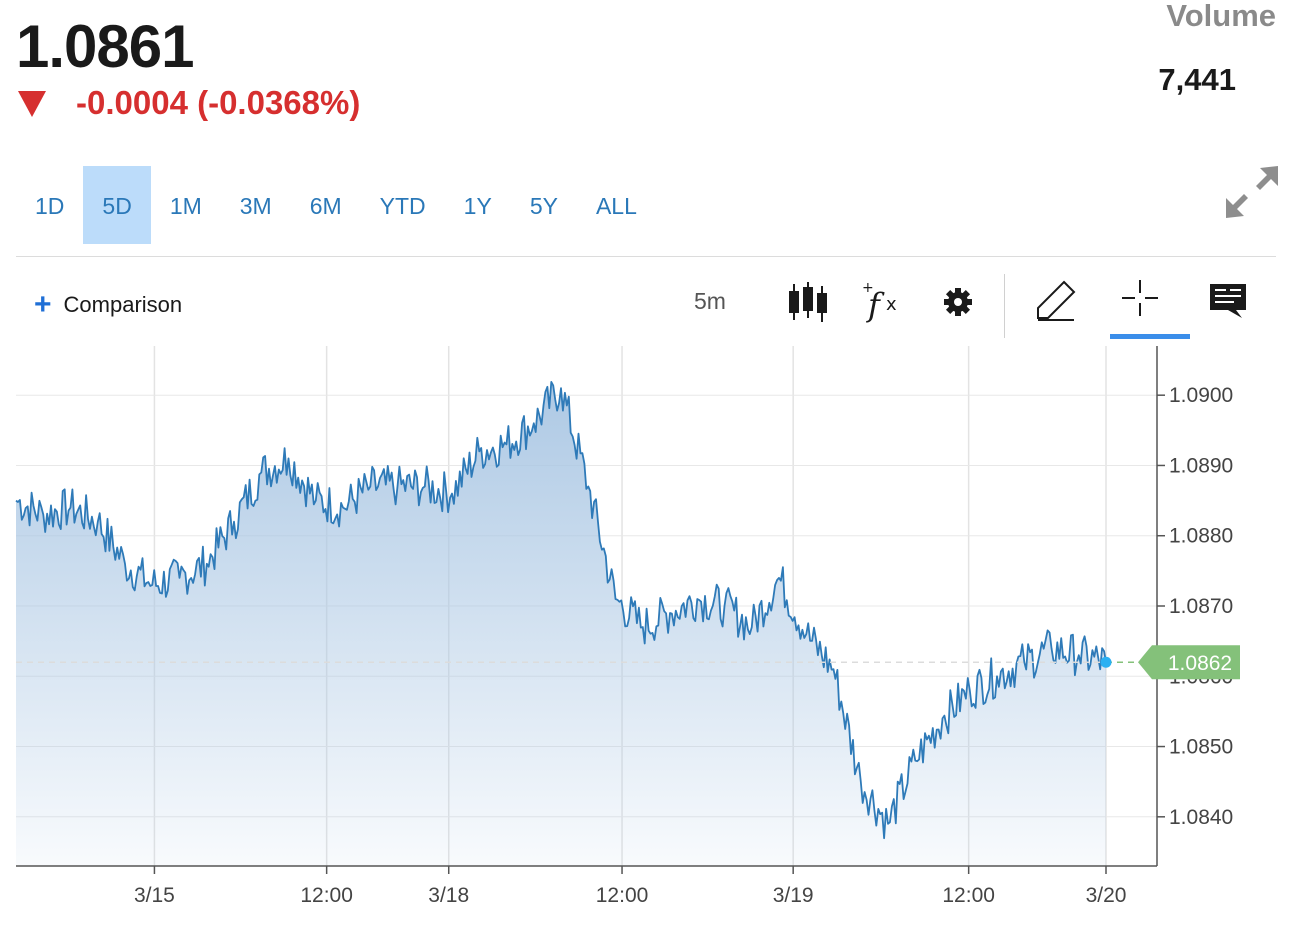  I want to click on volume-value: 7,441, so click(1197, 79).